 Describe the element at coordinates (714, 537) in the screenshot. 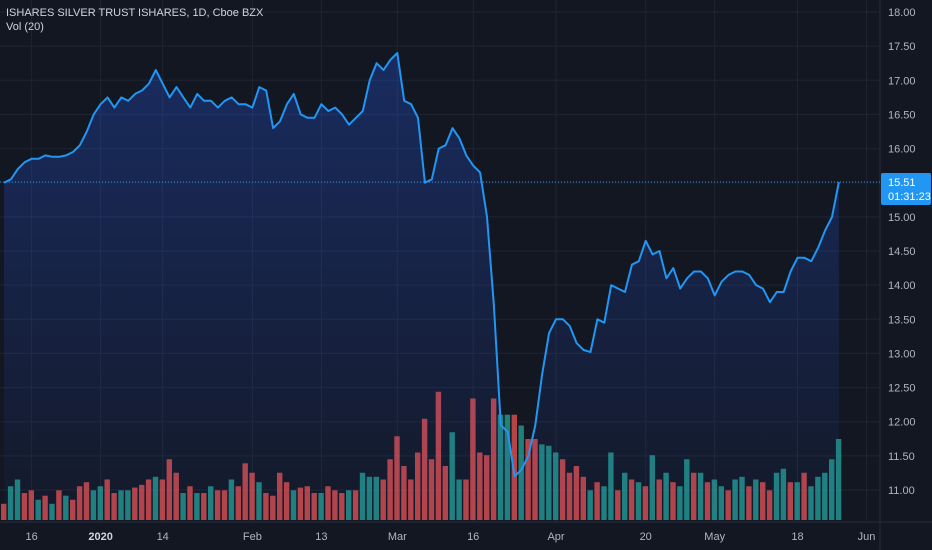

I see `x-tick-label: May` at that location.